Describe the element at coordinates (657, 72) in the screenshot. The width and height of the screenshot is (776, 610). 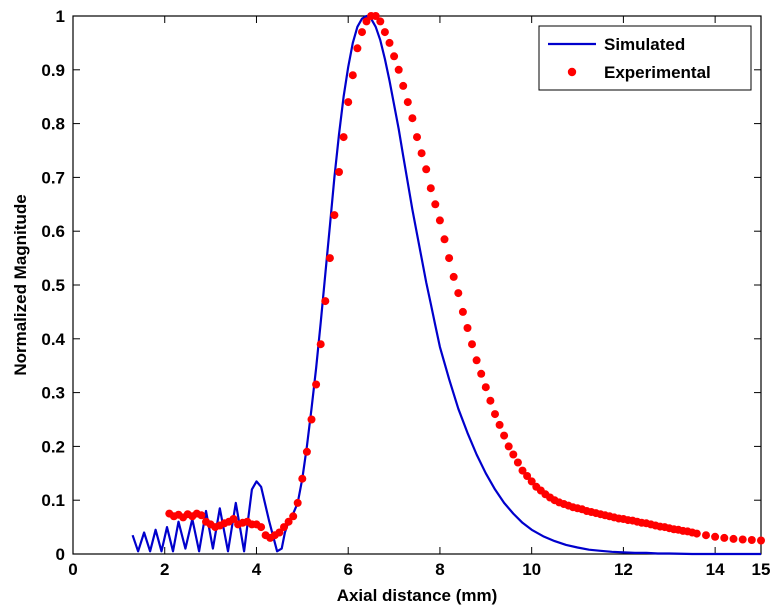
I see `legend-label-experimental: Experimental` at that location.